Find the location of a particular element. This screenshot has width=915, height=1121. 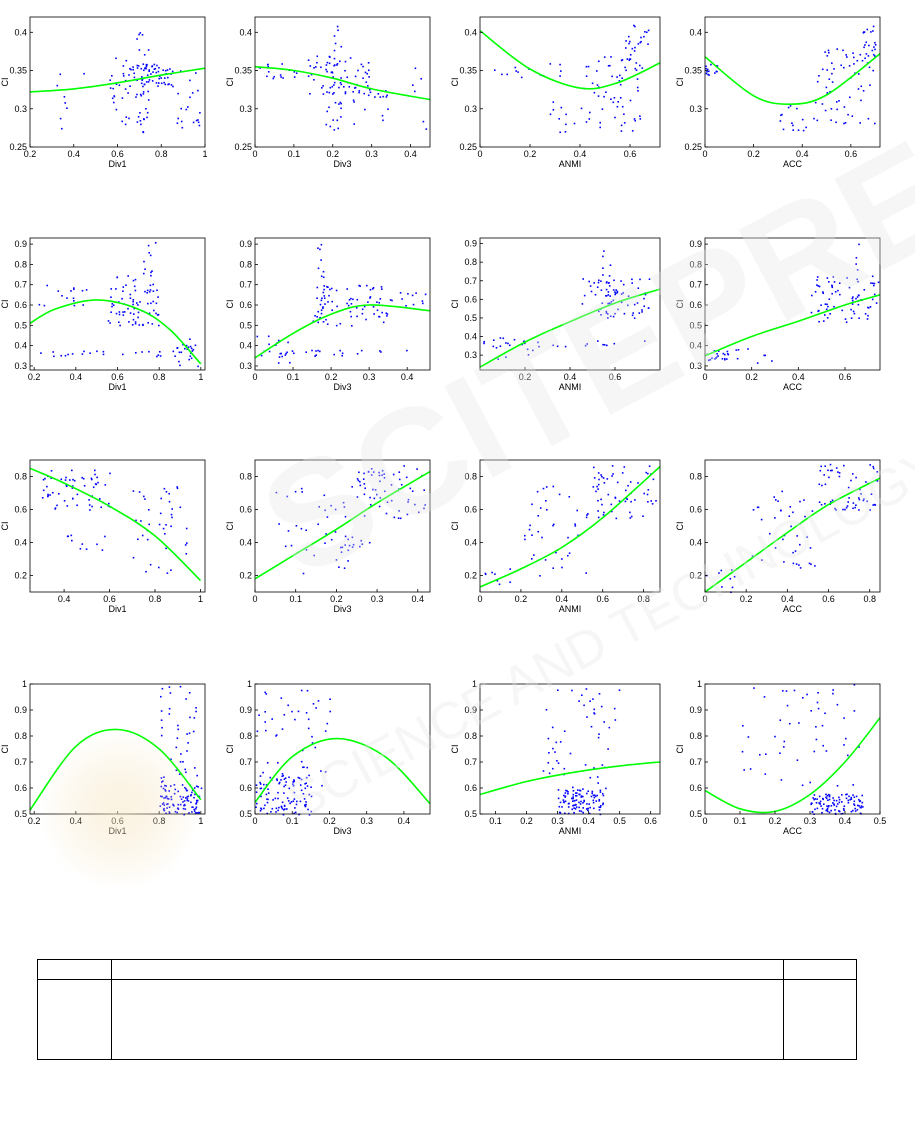

y-tick-label: 1 is located at coordinates (699, 684).